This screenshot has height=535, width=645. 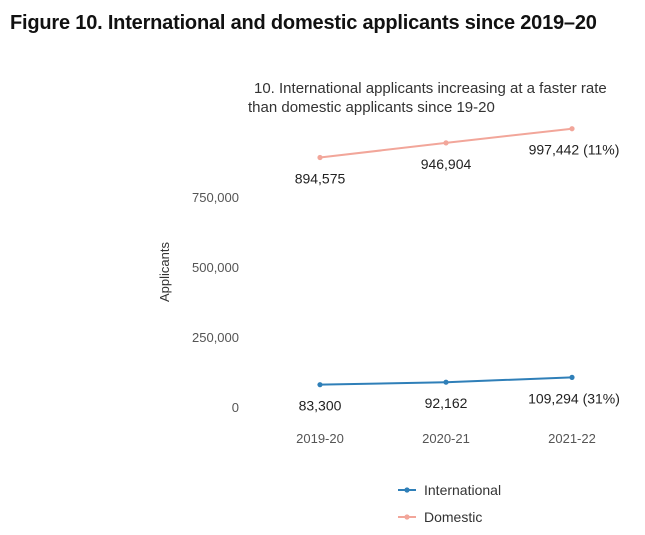 I want to click on y-axis-label: Applicants, so click(x=164, y=272).